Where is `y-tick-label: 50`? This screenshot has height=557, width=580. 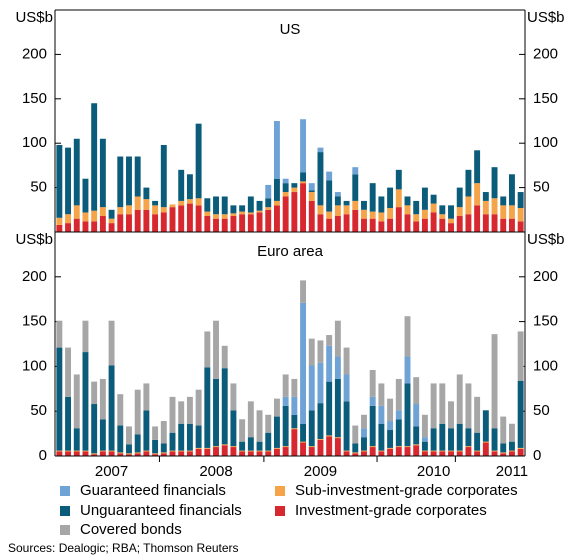
y-tick-label: 50 is located at coordinates (541, 410).